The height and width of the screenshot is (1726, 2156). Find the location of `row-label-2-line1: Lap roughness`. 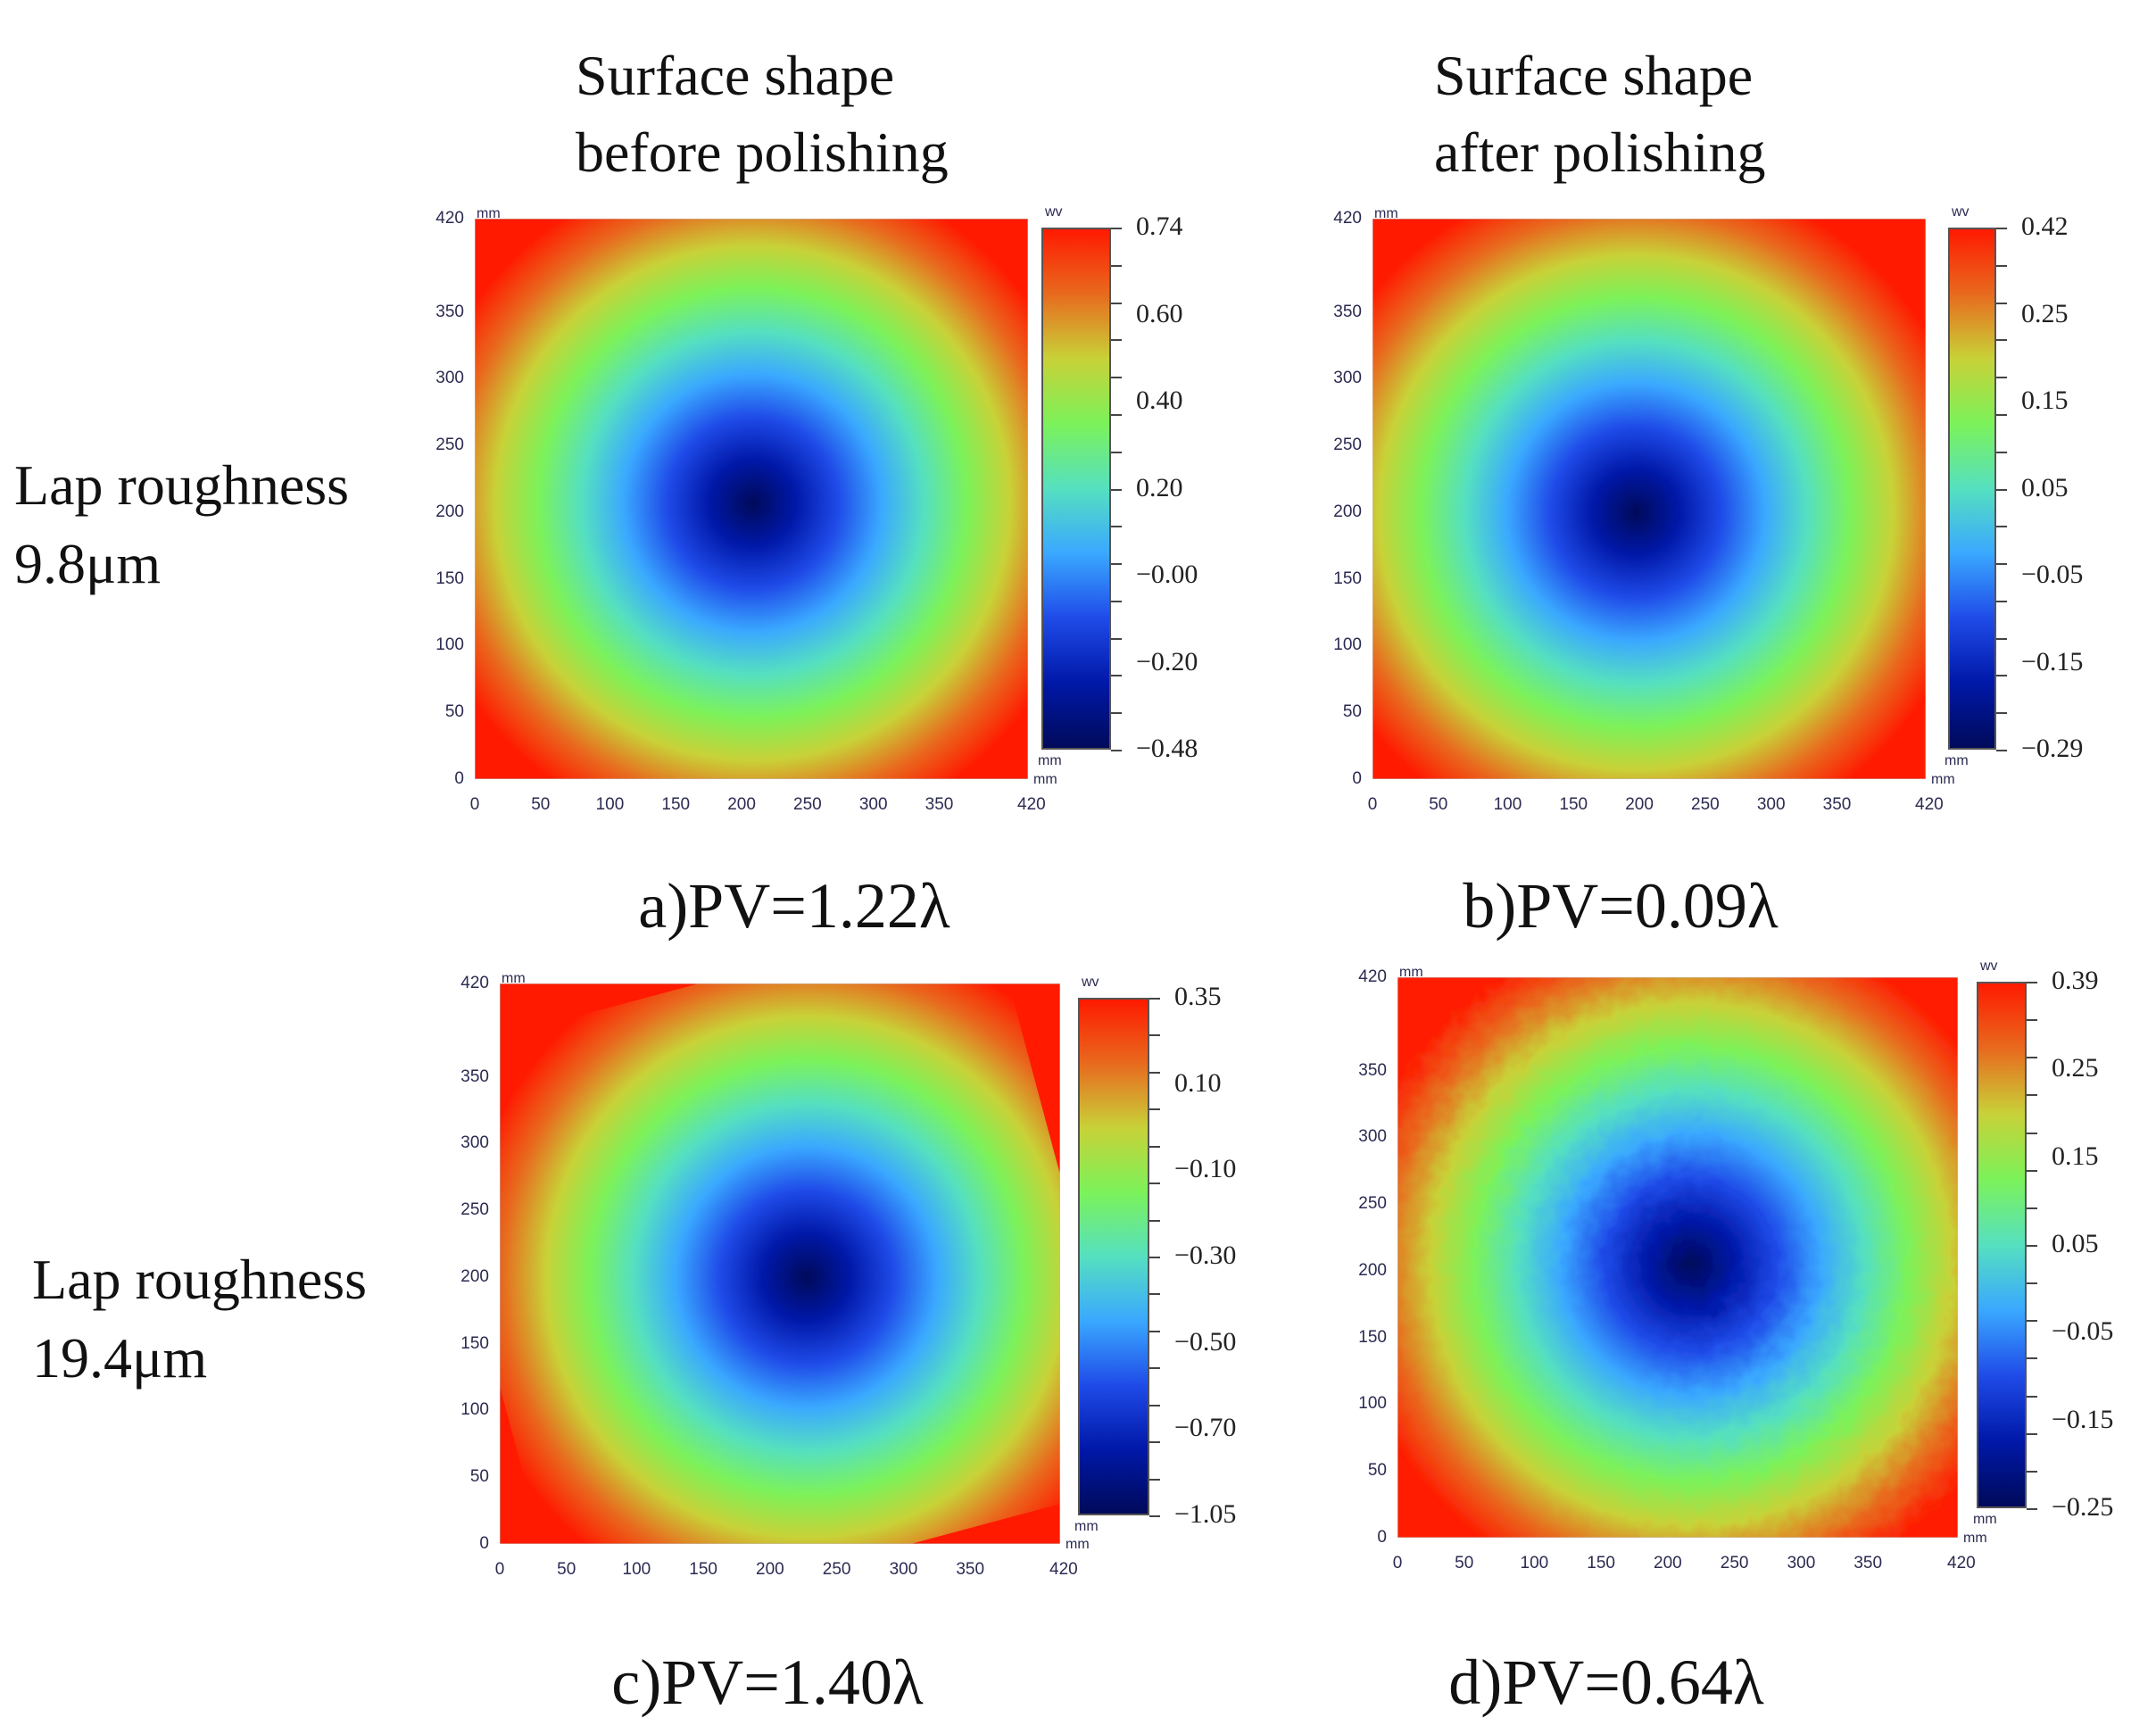

row-label-2-line1: Lap roughness is located at coordinates (200, 1279).